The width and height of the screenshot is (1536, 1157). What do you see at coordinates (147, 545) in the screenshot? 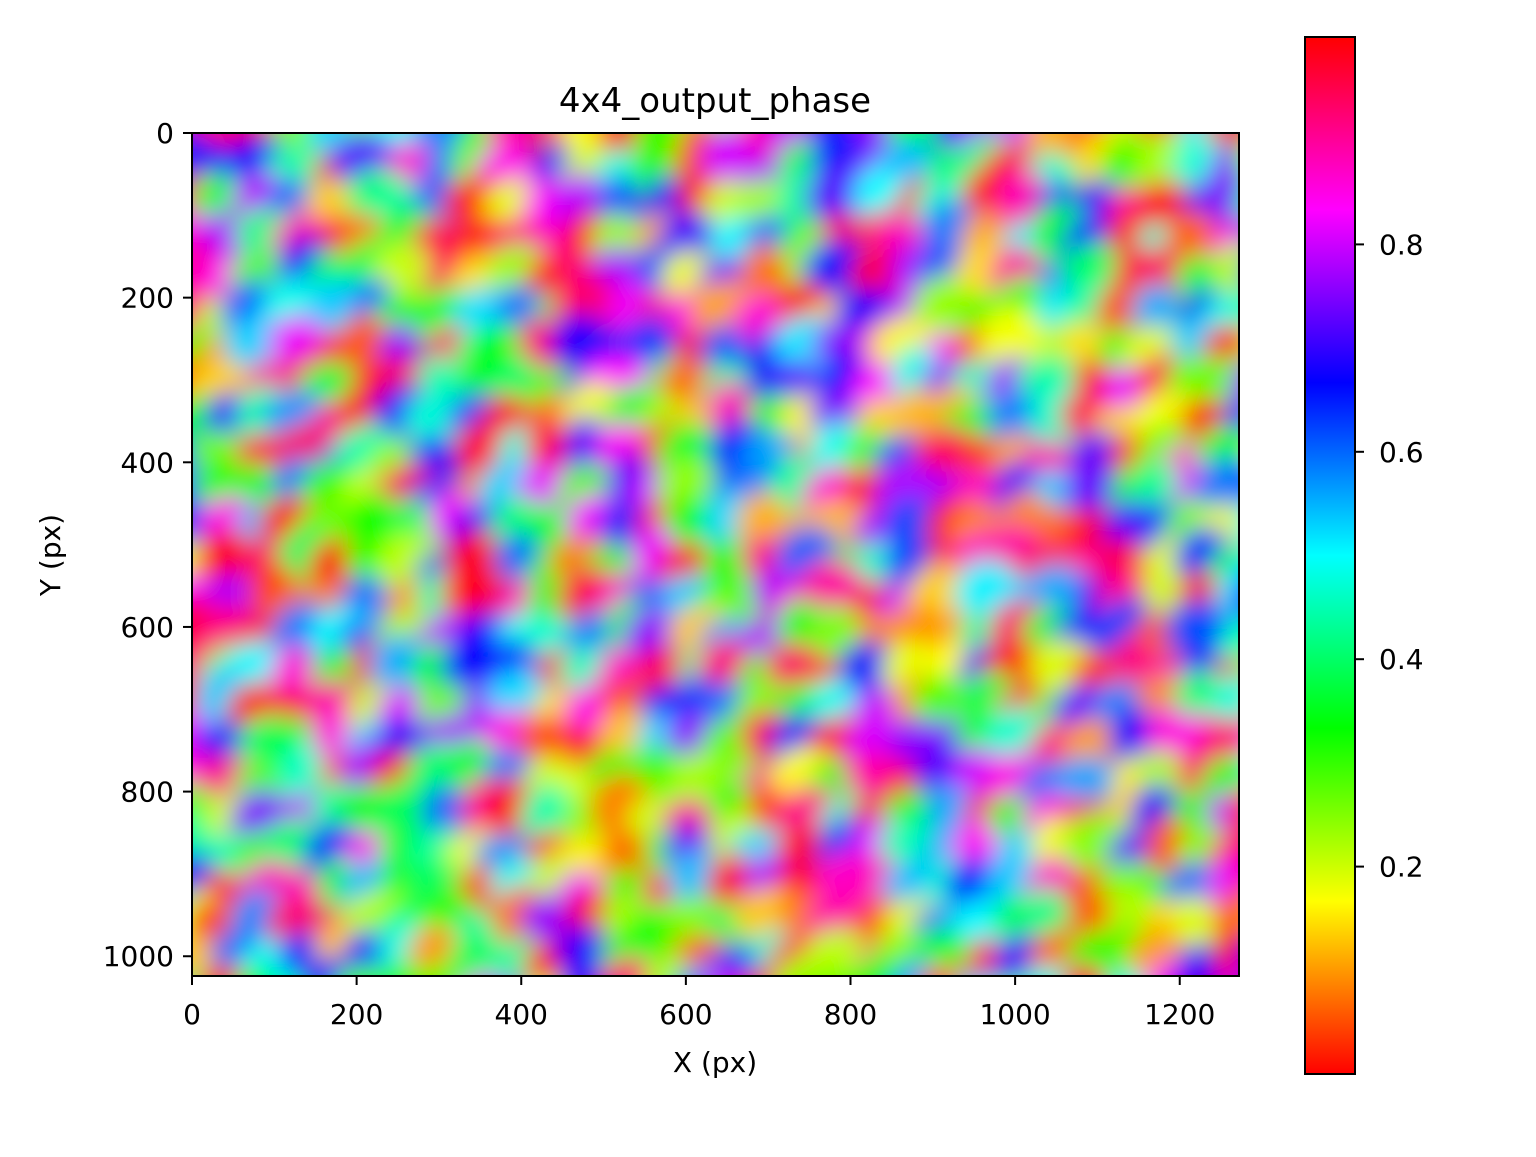
I see `y-axis: 0 200 400 600 800 1000` at bounding box center [147, 545].